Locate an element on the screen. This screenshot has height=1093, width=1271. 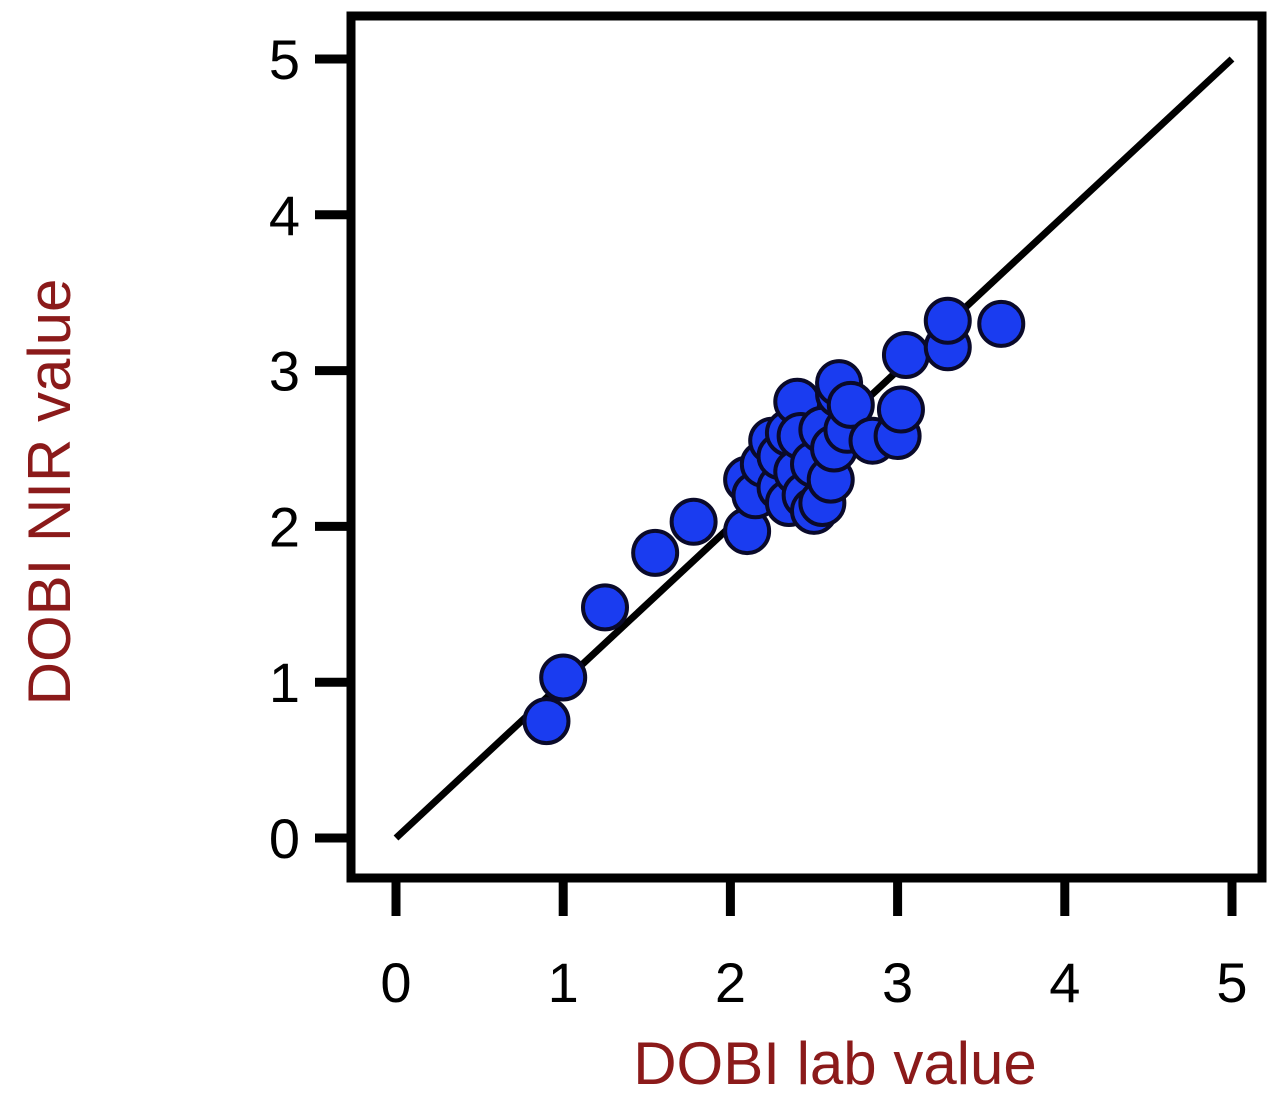
x-tick-label: 5 is located at coordinates (1231, 982).